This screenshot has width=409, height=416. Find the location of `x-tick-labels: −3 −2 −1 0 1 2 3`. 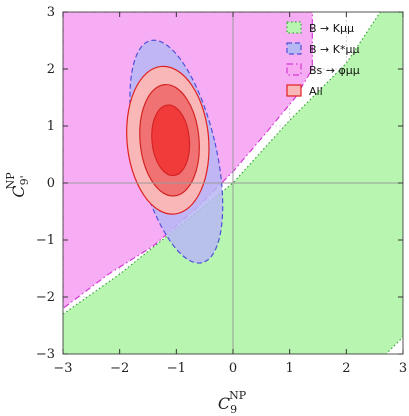

x-tick-labels: −3 −2 −1 0 1 2 3 is located at coordinates (230, 368).